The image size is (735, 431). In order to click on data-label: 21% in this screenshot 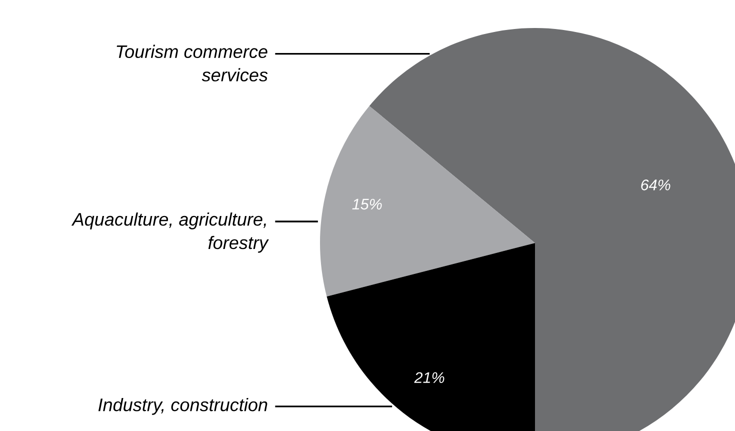, I will do `click(429, 377)`.